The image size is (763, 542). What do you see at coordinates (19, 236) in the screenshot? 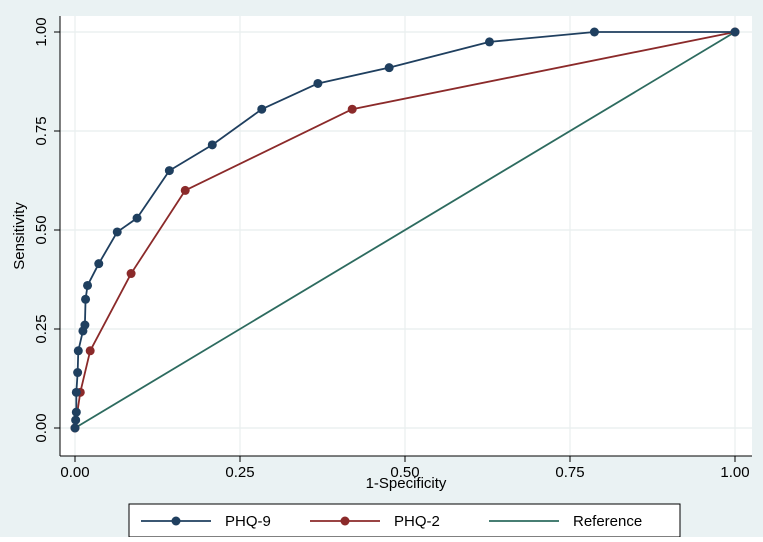
I see `y-axis-title: Sensitivity` at bounding box center [19, 236].